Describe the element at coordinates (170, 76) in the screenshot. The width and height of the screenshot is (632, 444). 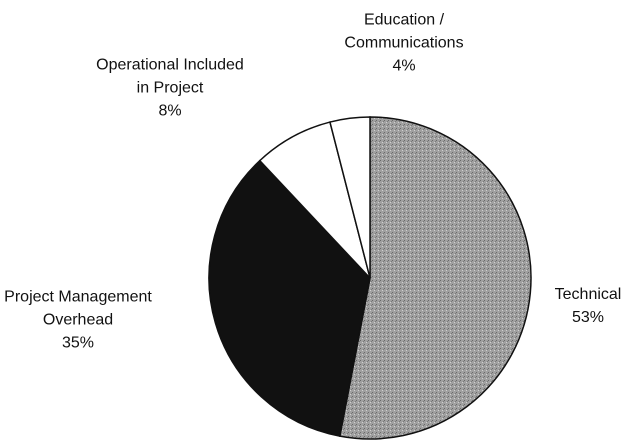
I see `category-name: Operational Included in Project` at that location.